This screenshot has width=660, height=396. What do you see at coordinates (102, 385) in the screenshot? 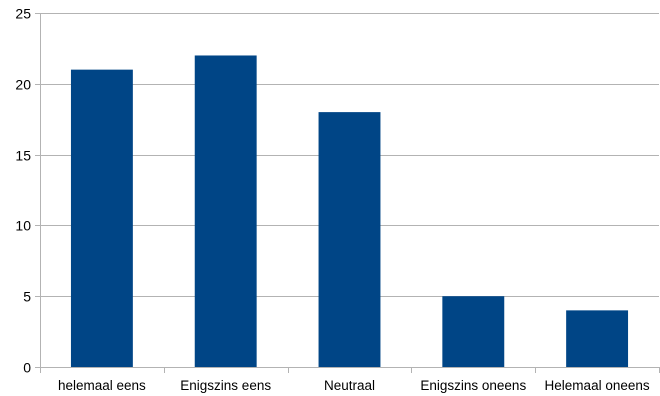
I see `x-category-label-helemaal-eens: helemaal eens` at bounding box center [102, 385].